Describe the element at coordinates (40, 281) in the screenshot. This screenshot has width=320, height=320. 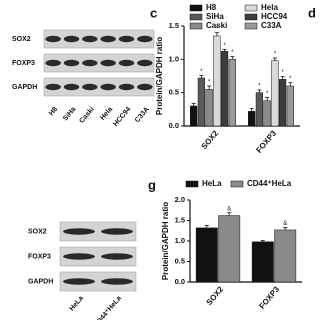
I see `blot-label: GAPDH` at that location.